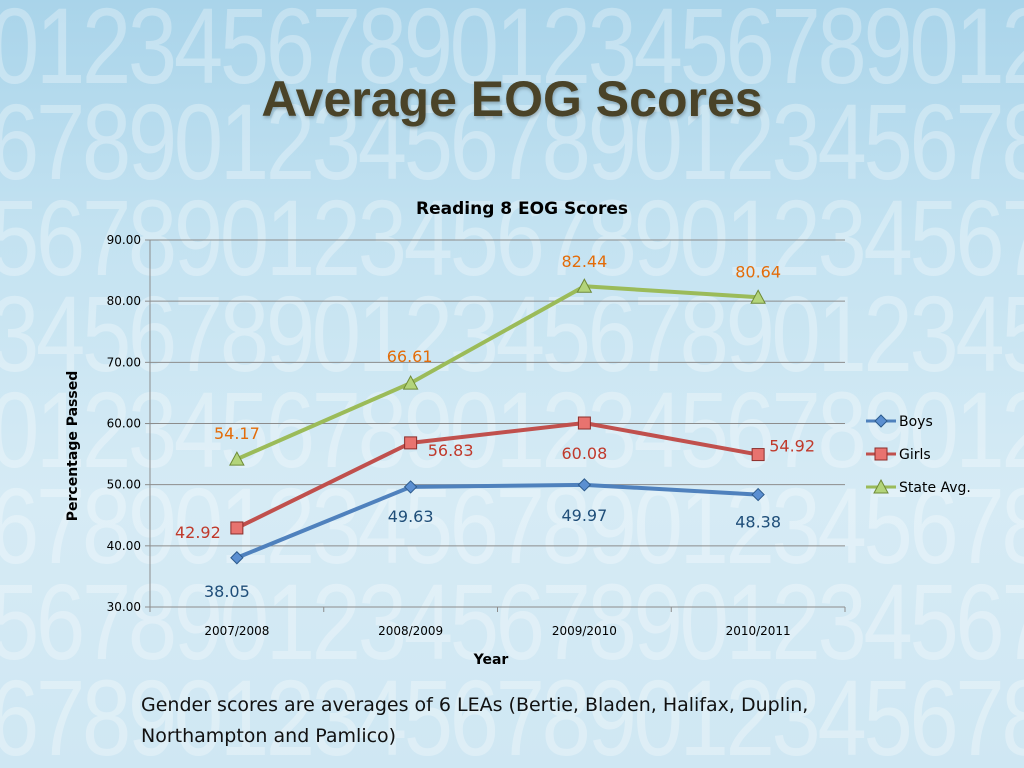 The height and width of the screenshot is (768, 1024). Describe the element at coordinates (584, 453) in the screenshot. I see `data-label-girls: 60.08` at that location.